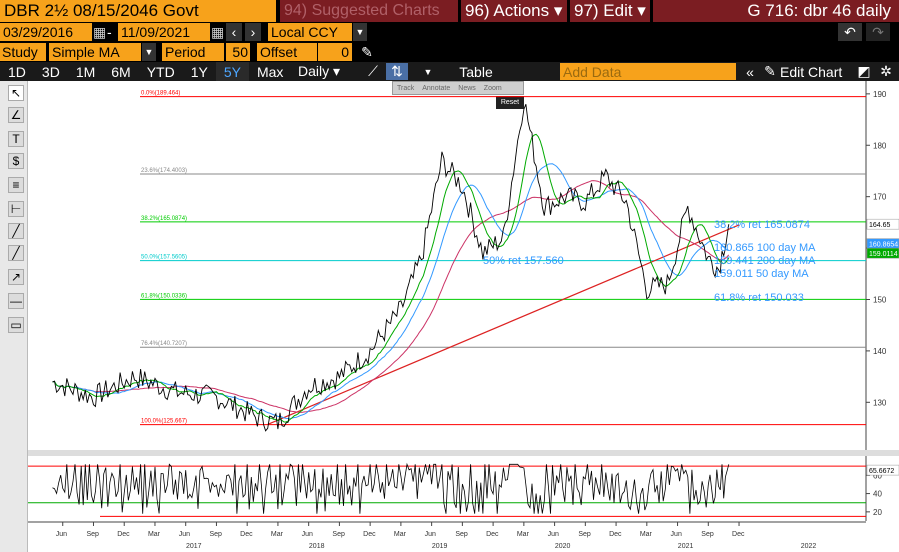 The width and height of the screenshot is (899, 552). What do you see at coordinates (160, 71) in the screenshot?
I see `period-ytd-button: YTD` at bounding box center [160, 71].